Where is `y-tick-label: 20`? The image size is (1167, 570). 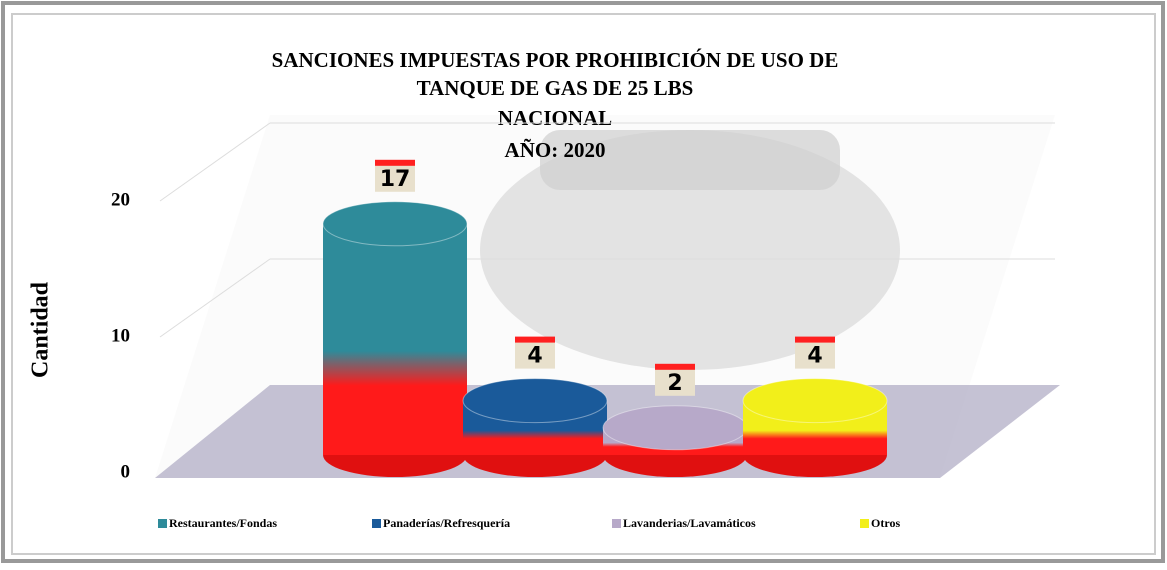
y-tick-label: 20 is located at coordinates (120, 199).